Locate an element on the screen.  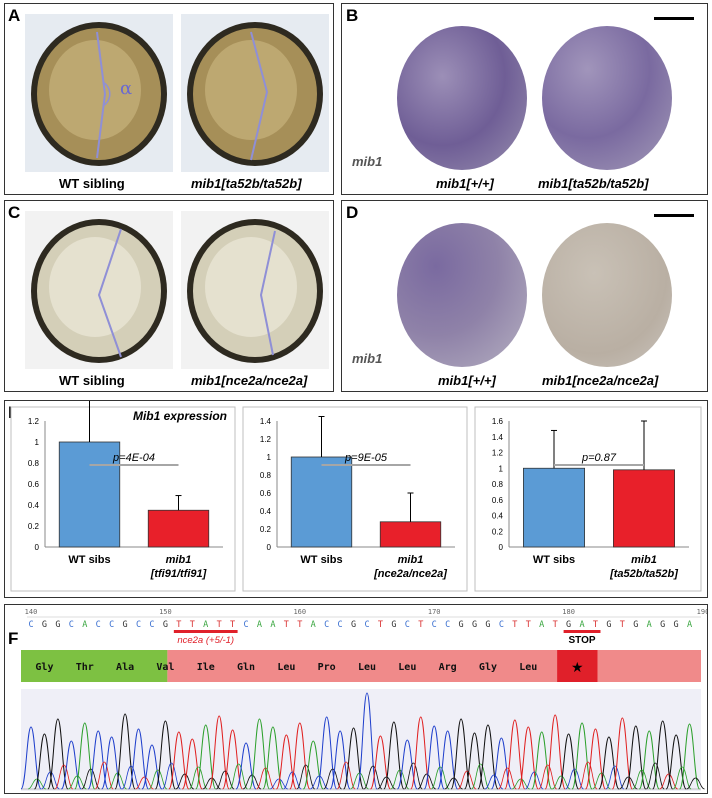
ruler-label: 170 is located at coordinates (434, 612).